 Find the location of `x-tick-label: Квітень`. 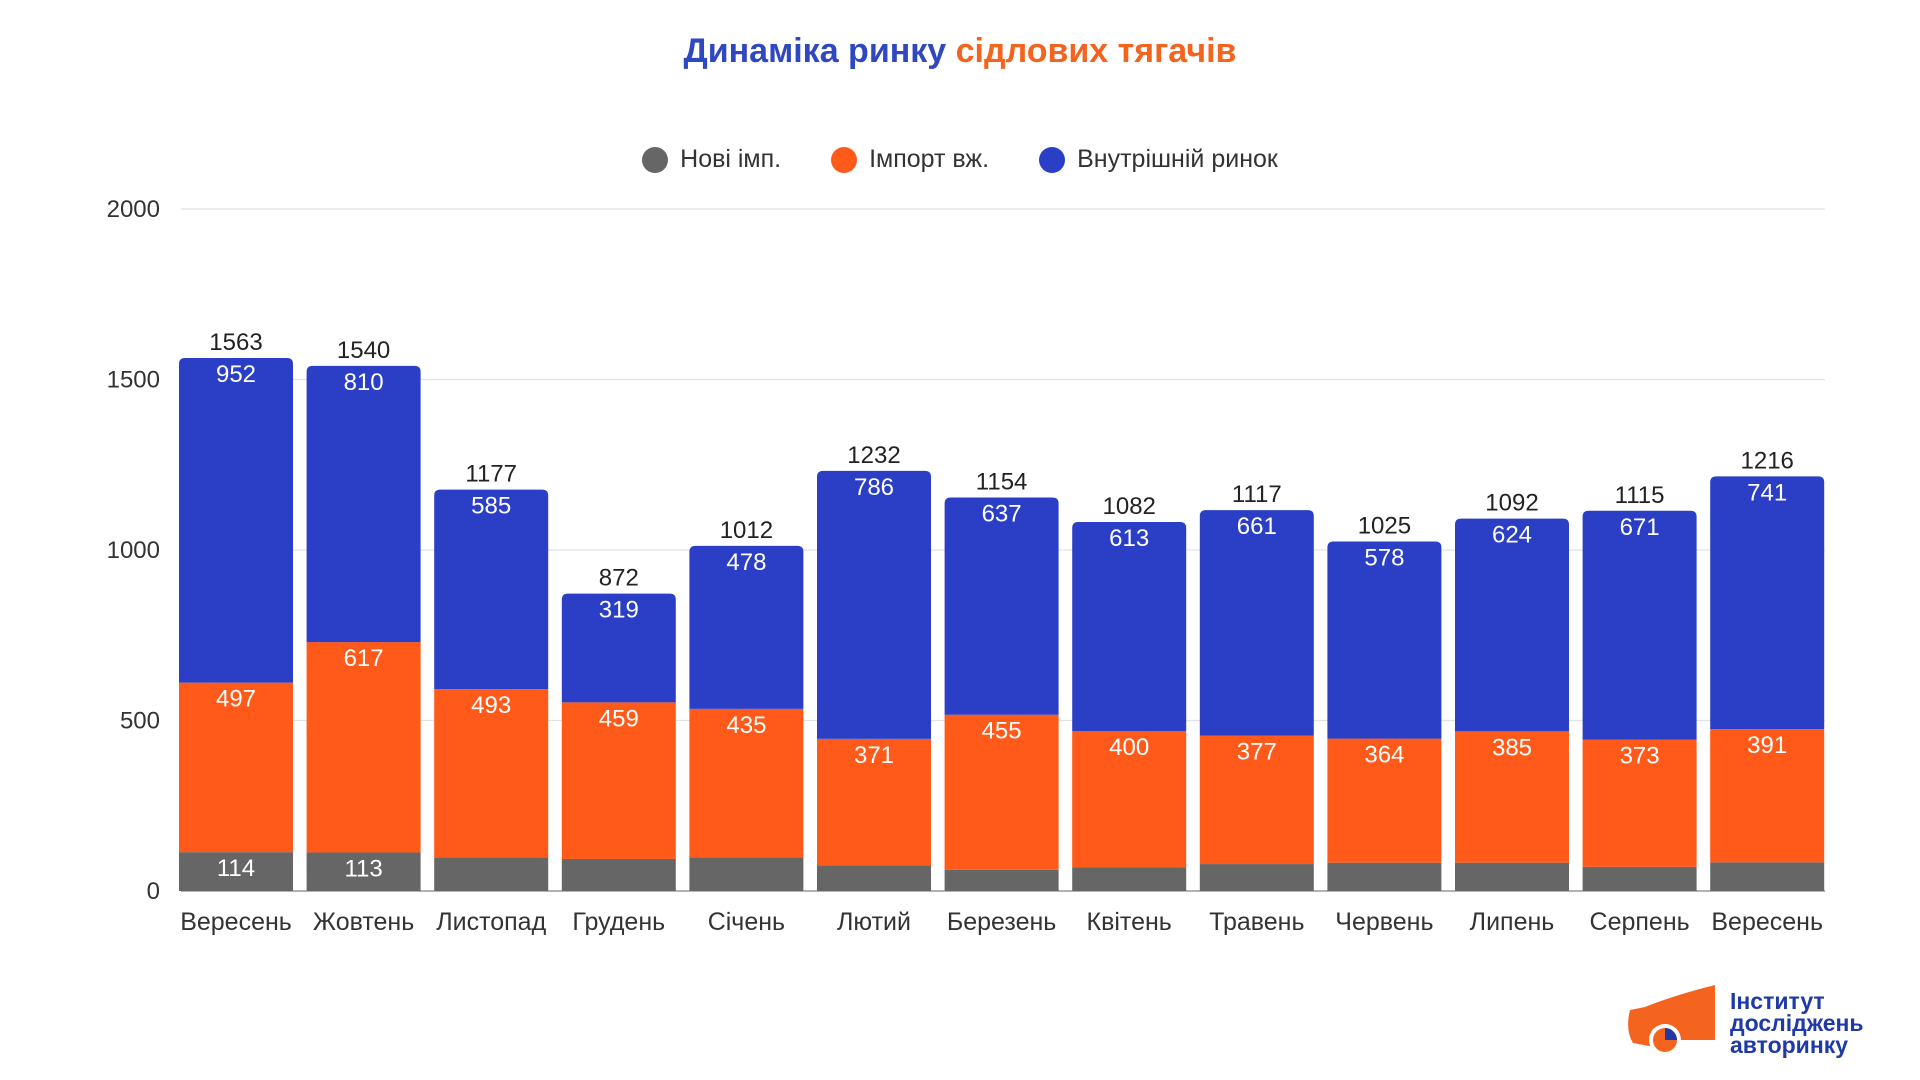

x-tick-label: Квітень is located at coordinates (1129, 922).